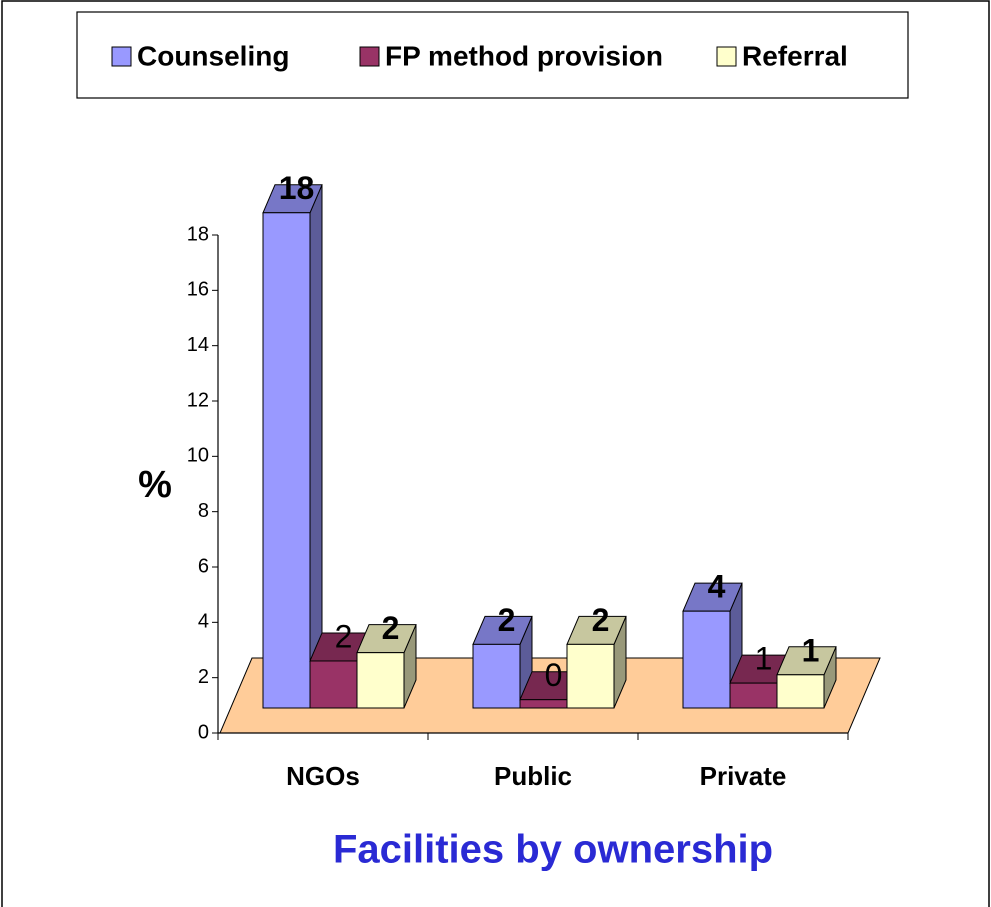 This screenshot has width=991, height=907. Describe the element at coordinates (203, 511) in the screenshot. I see `y-tick-label: 8` at that location.